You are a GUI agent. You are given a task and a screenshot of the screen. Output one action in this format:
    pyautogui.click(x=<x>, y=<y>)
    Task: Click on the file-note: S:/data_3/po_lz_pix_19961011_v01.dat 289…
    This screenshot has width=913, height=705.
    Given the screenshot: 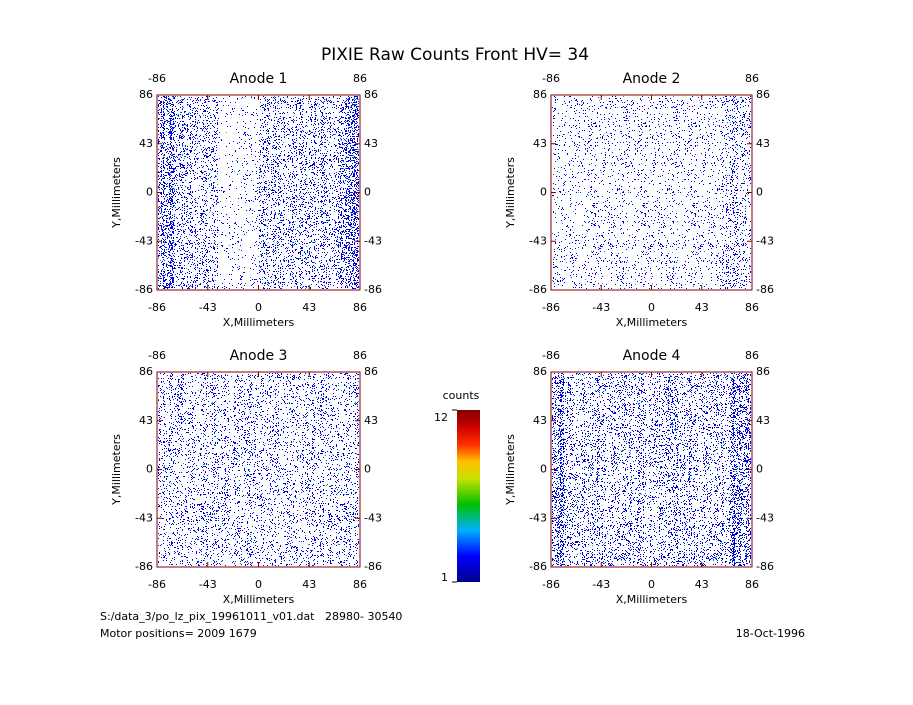 What is the action you would take?
    pyautogui.click(x=251, y=616)
    